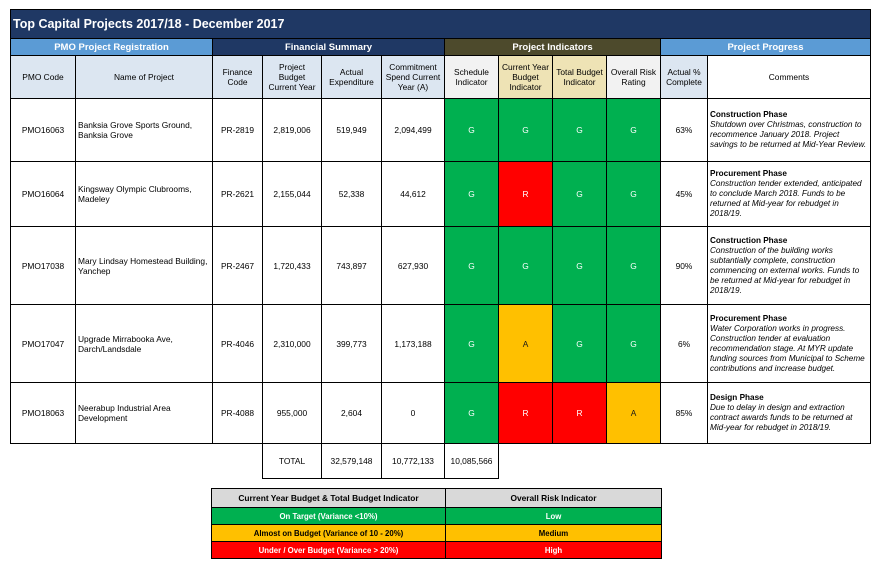 The image size is (886, 567). I want to click on actual-value: 743,897, so click(351, 265).